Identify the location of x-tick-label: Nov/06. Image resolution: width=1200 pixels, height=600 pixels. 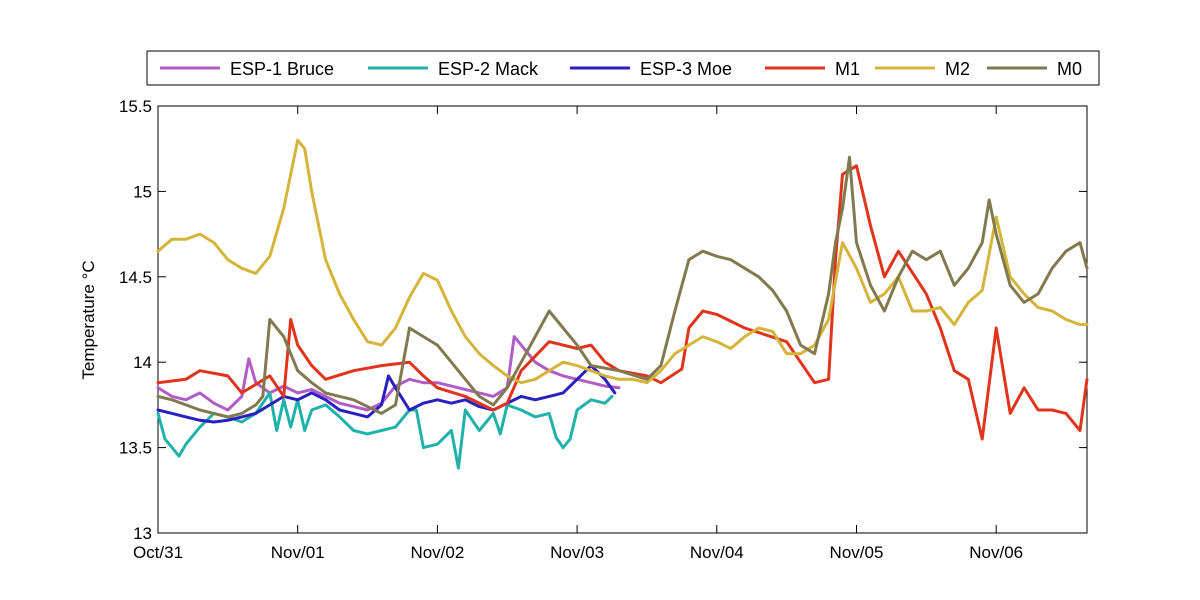
(996, 552).